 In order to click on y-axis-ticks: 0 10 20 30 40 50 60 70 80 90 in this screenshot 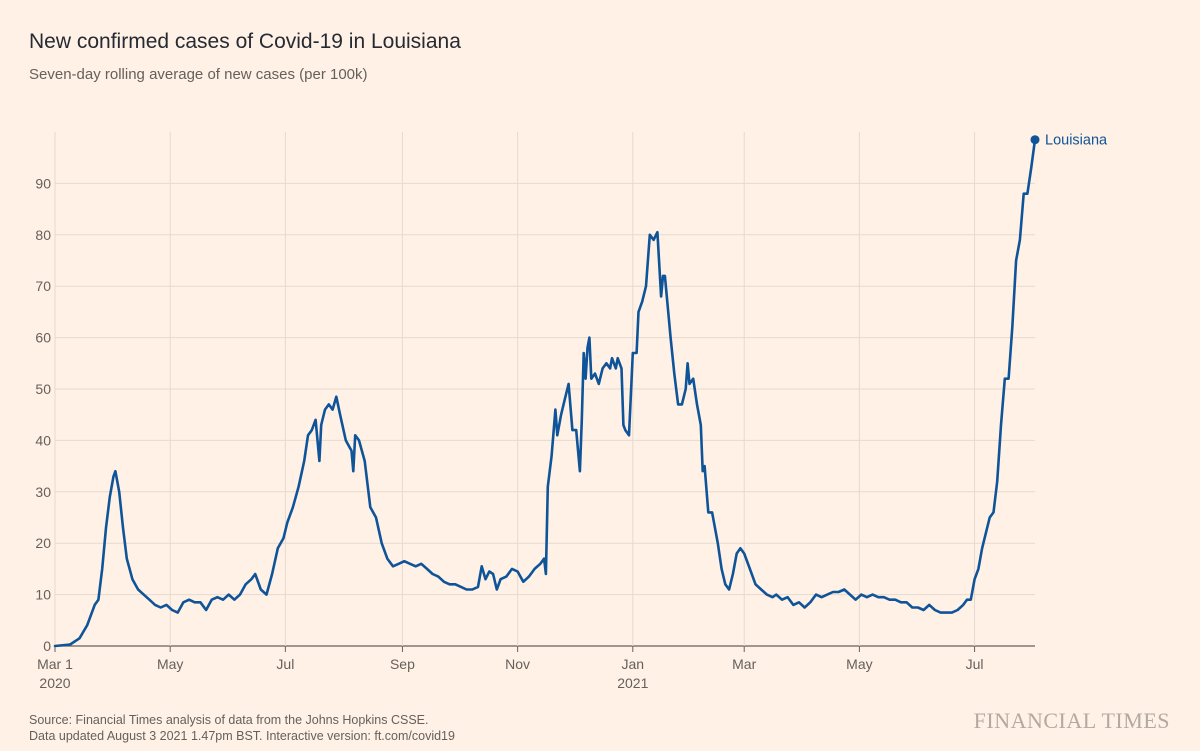, I will do `click(43, 414)`.